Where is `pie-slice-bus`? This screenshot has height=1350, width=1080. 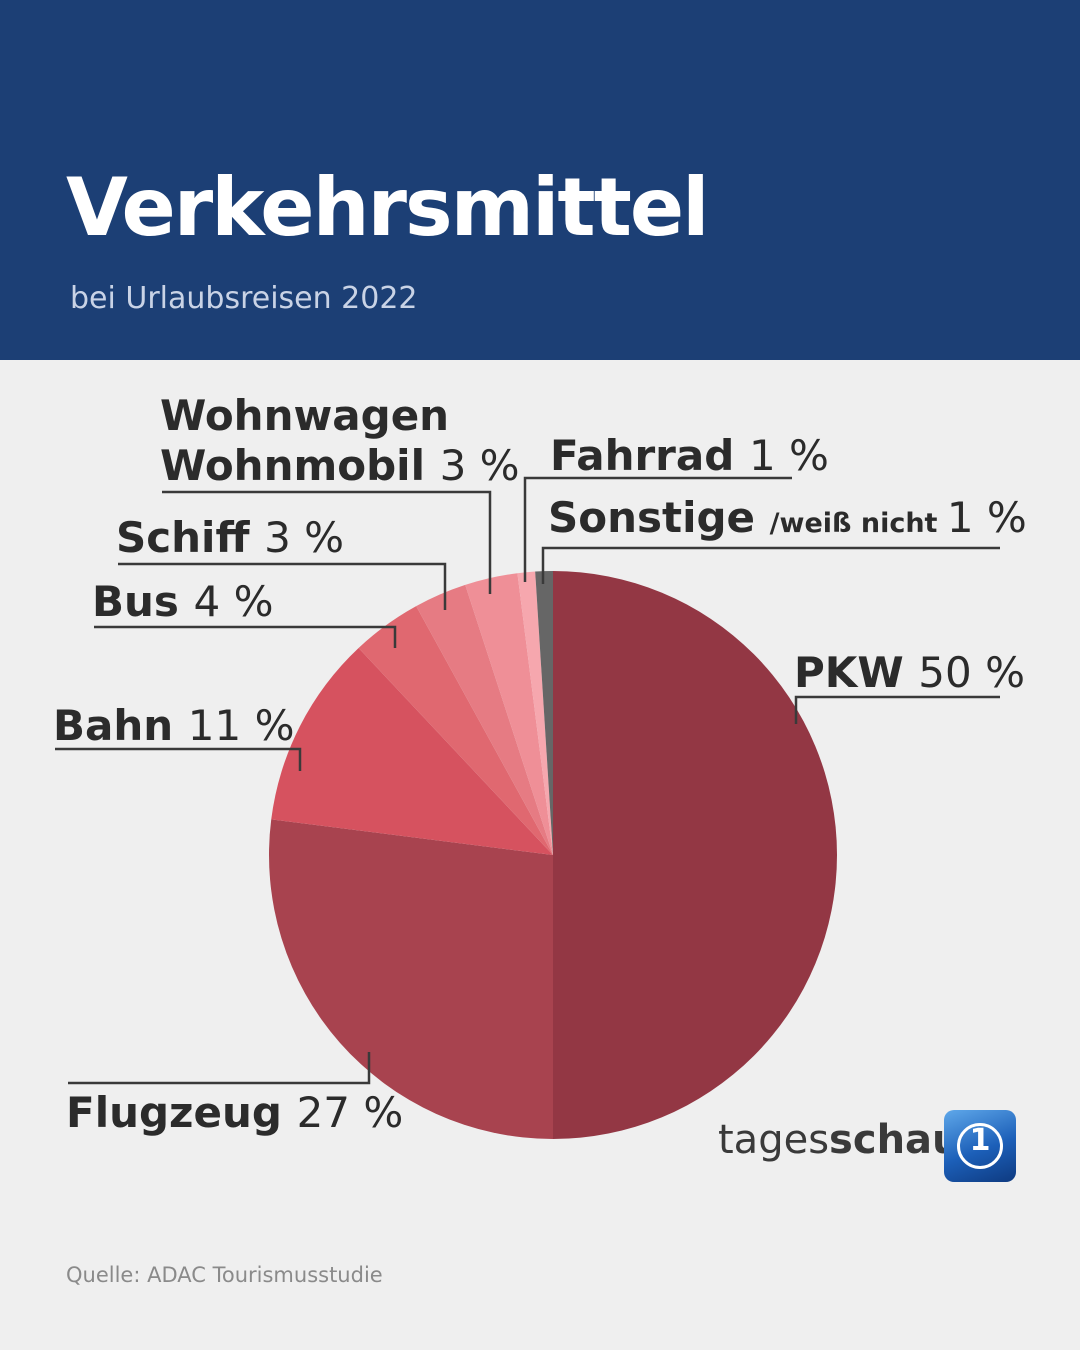
pie-slice-bus is located at coordinates (455, 730).